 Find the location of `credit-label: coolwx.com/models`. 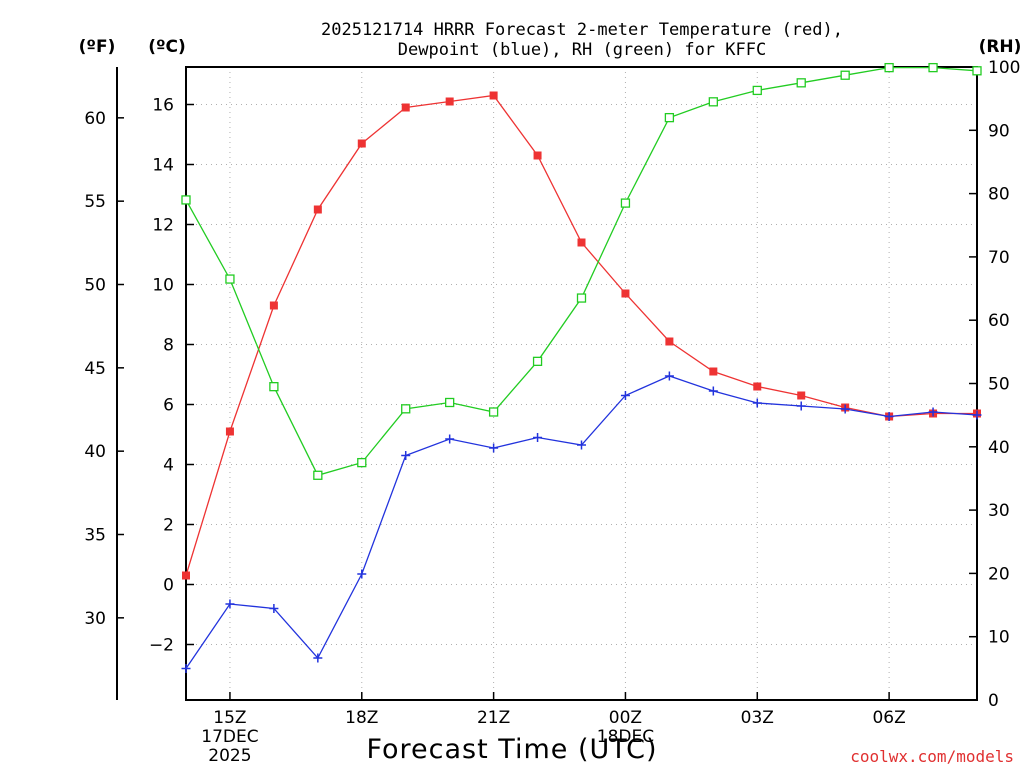

credit-label: coolwx.com/models is located at coordinates (932, 756).